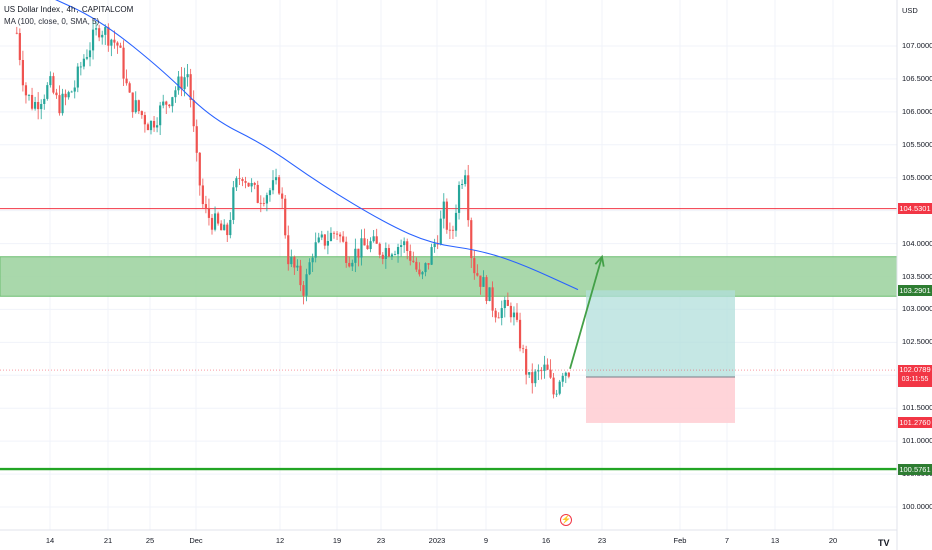 The width and height of the screenshot is (932, 550). What do you see at coordinates (586, 312) in the screenshot?
I see `arrow-shaft` at bounding box center [586, 312].